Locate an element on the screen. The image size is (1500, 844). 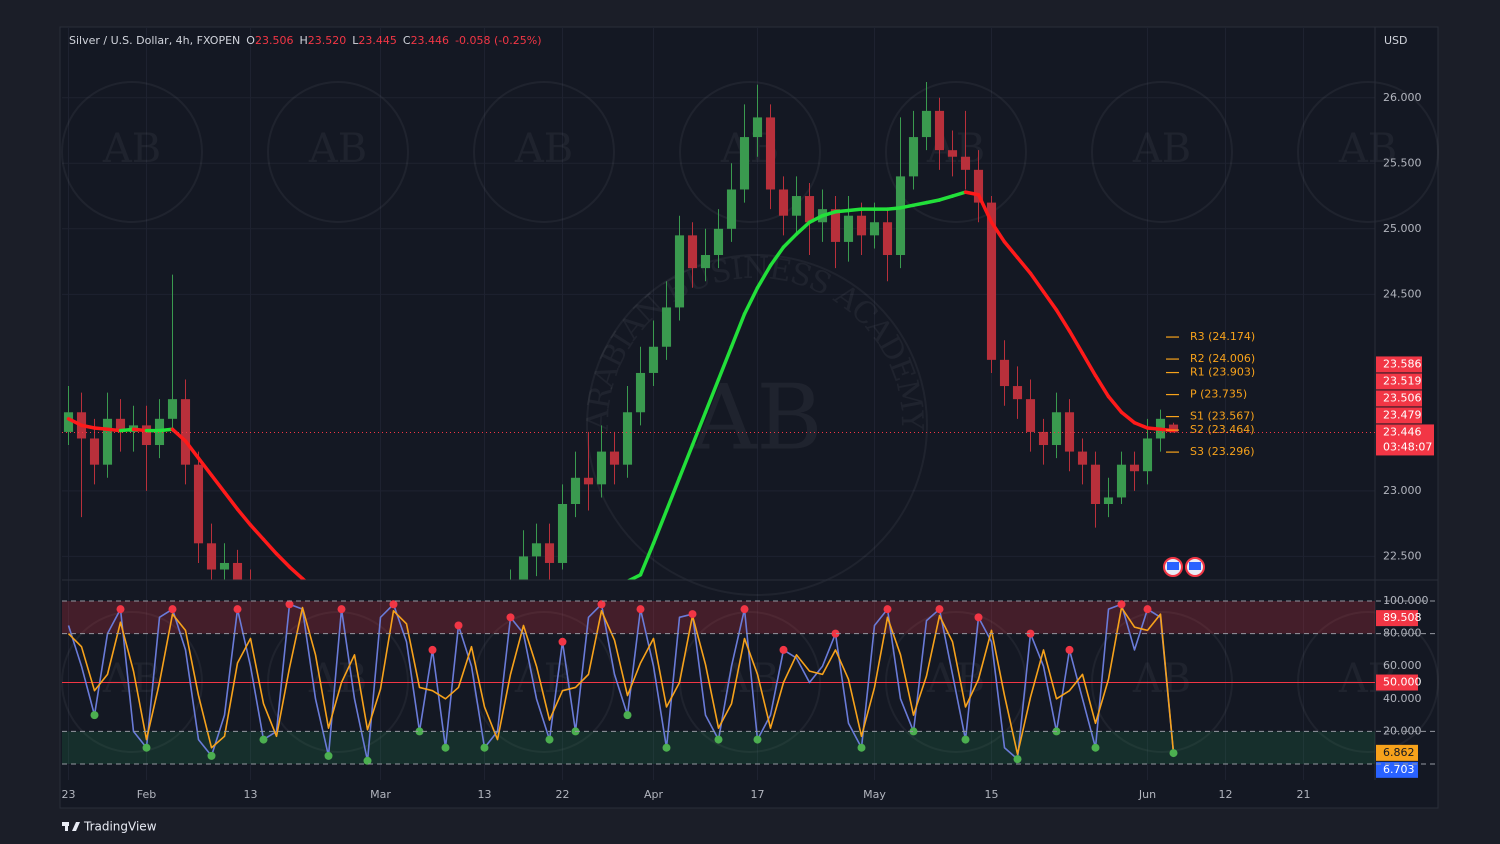
x-tick-label: 12 is located at coordinates (1226, 794).